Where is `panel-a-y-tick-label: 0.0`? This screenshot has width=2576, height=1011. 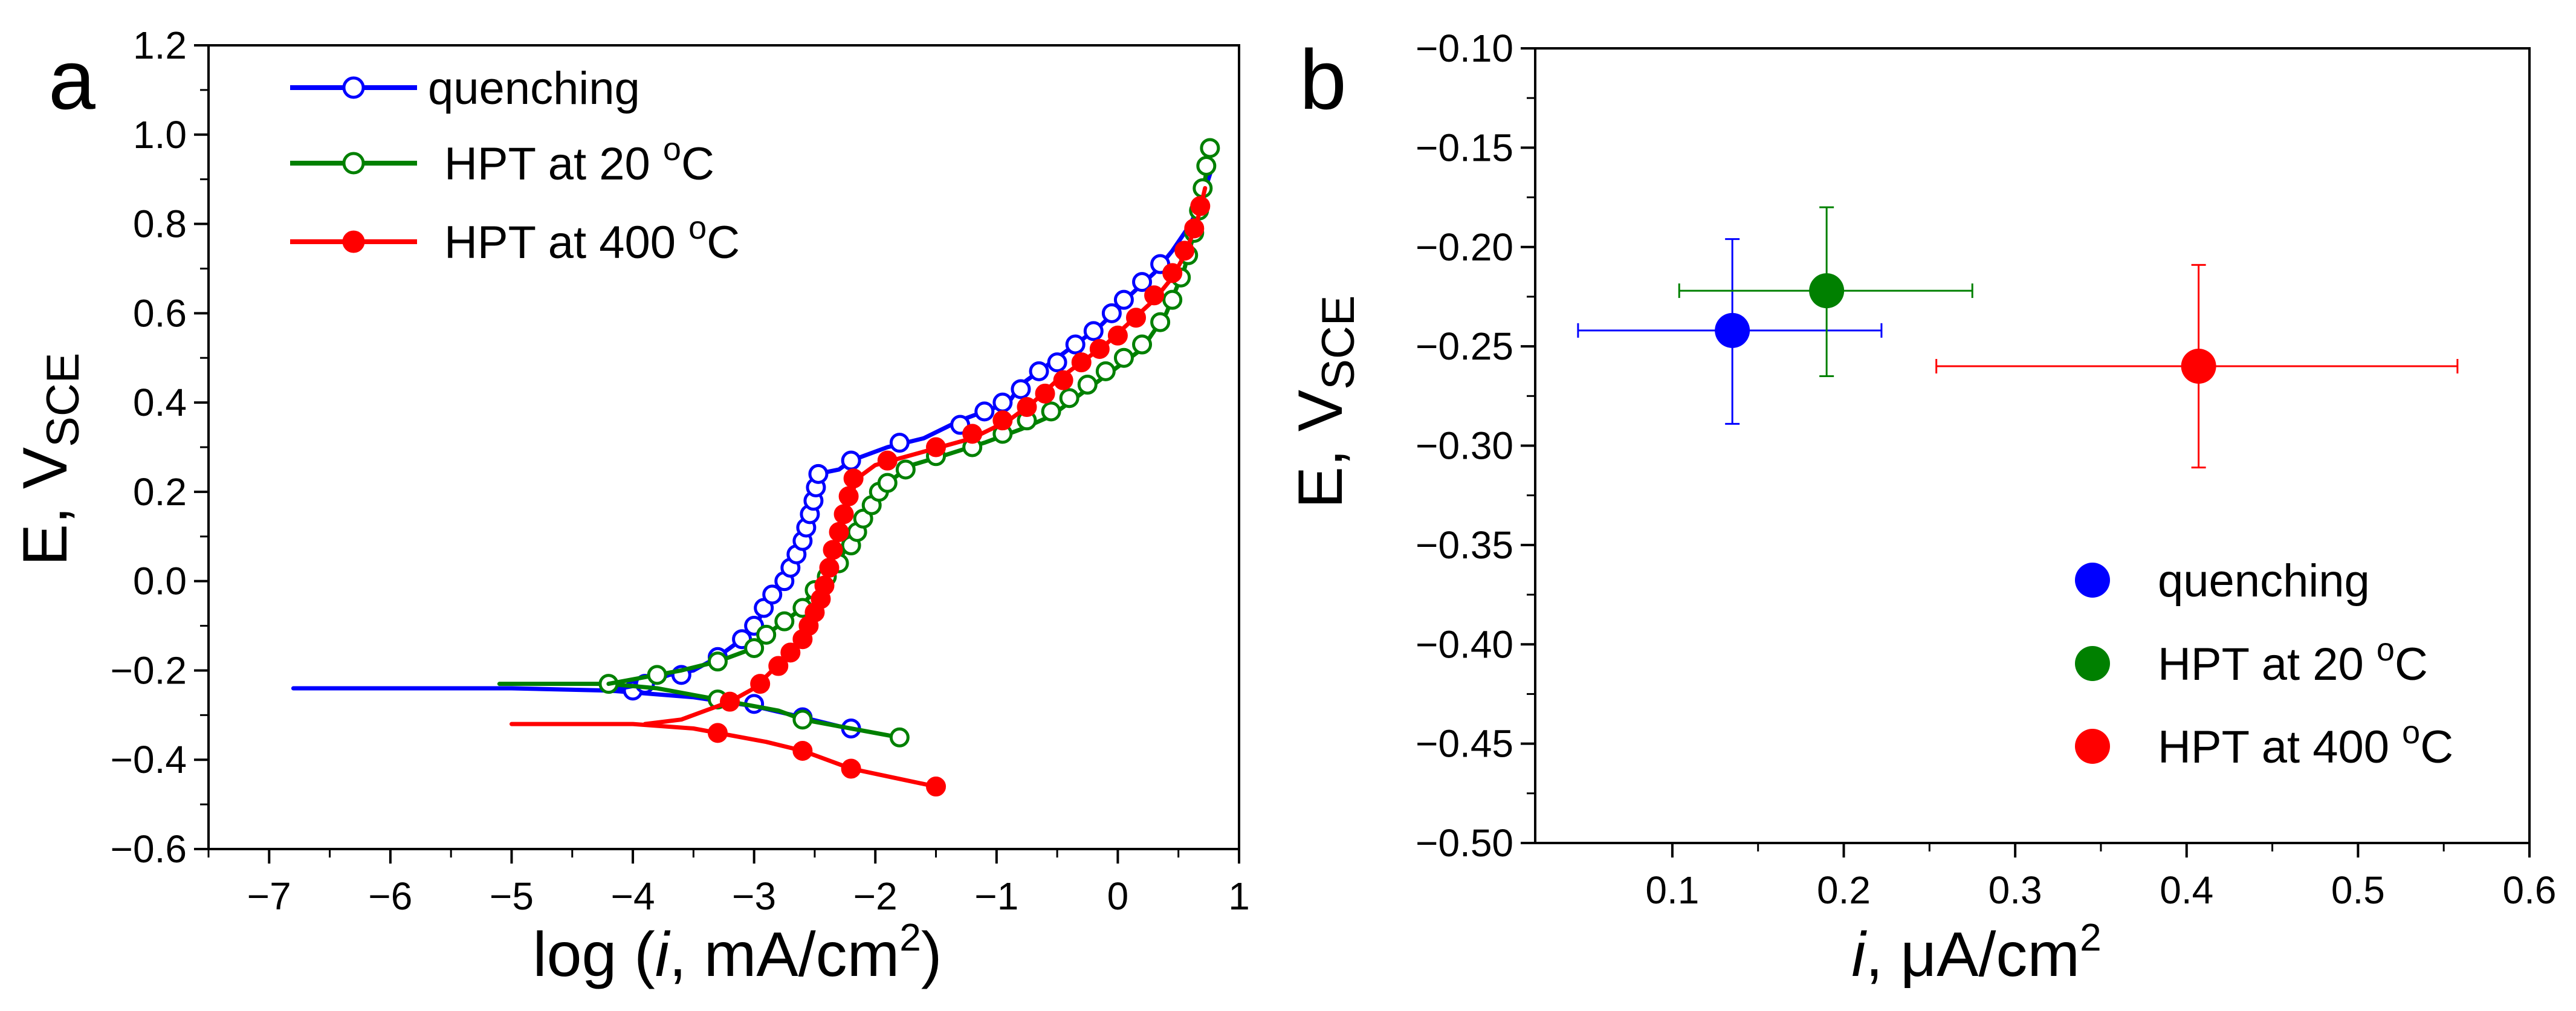 panel-a-y-tick-label: 0.0 is located at coordinates (160, 582).